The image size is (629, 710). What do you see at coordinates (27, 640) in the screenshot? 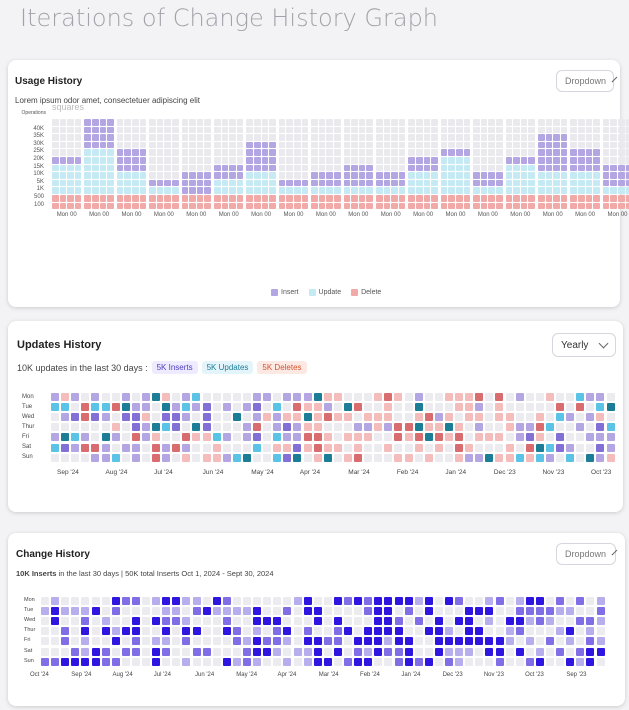
I see `day-label: Fri` at bounding box center [27, 640].